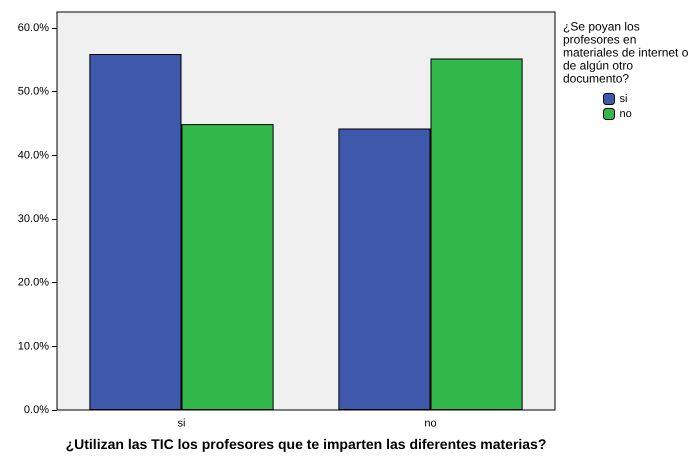 The height and width of the screenshot is (466, 693). What do you see at coordinates (34, 155) in the screenshot?
I see `y-tick-label: 40.0%` at bounding box center [34, 155].